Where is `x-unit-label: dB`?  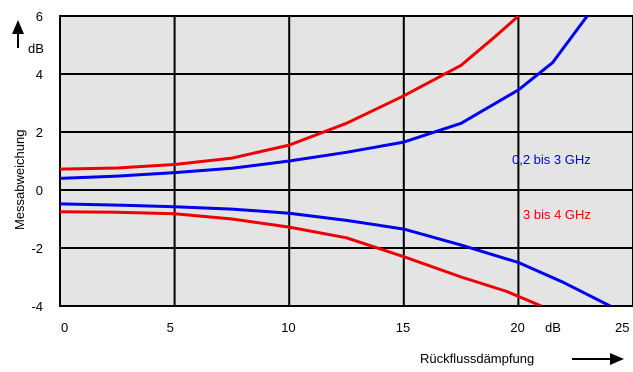
x-unit-label: dB is located at coordinates (553, 327).